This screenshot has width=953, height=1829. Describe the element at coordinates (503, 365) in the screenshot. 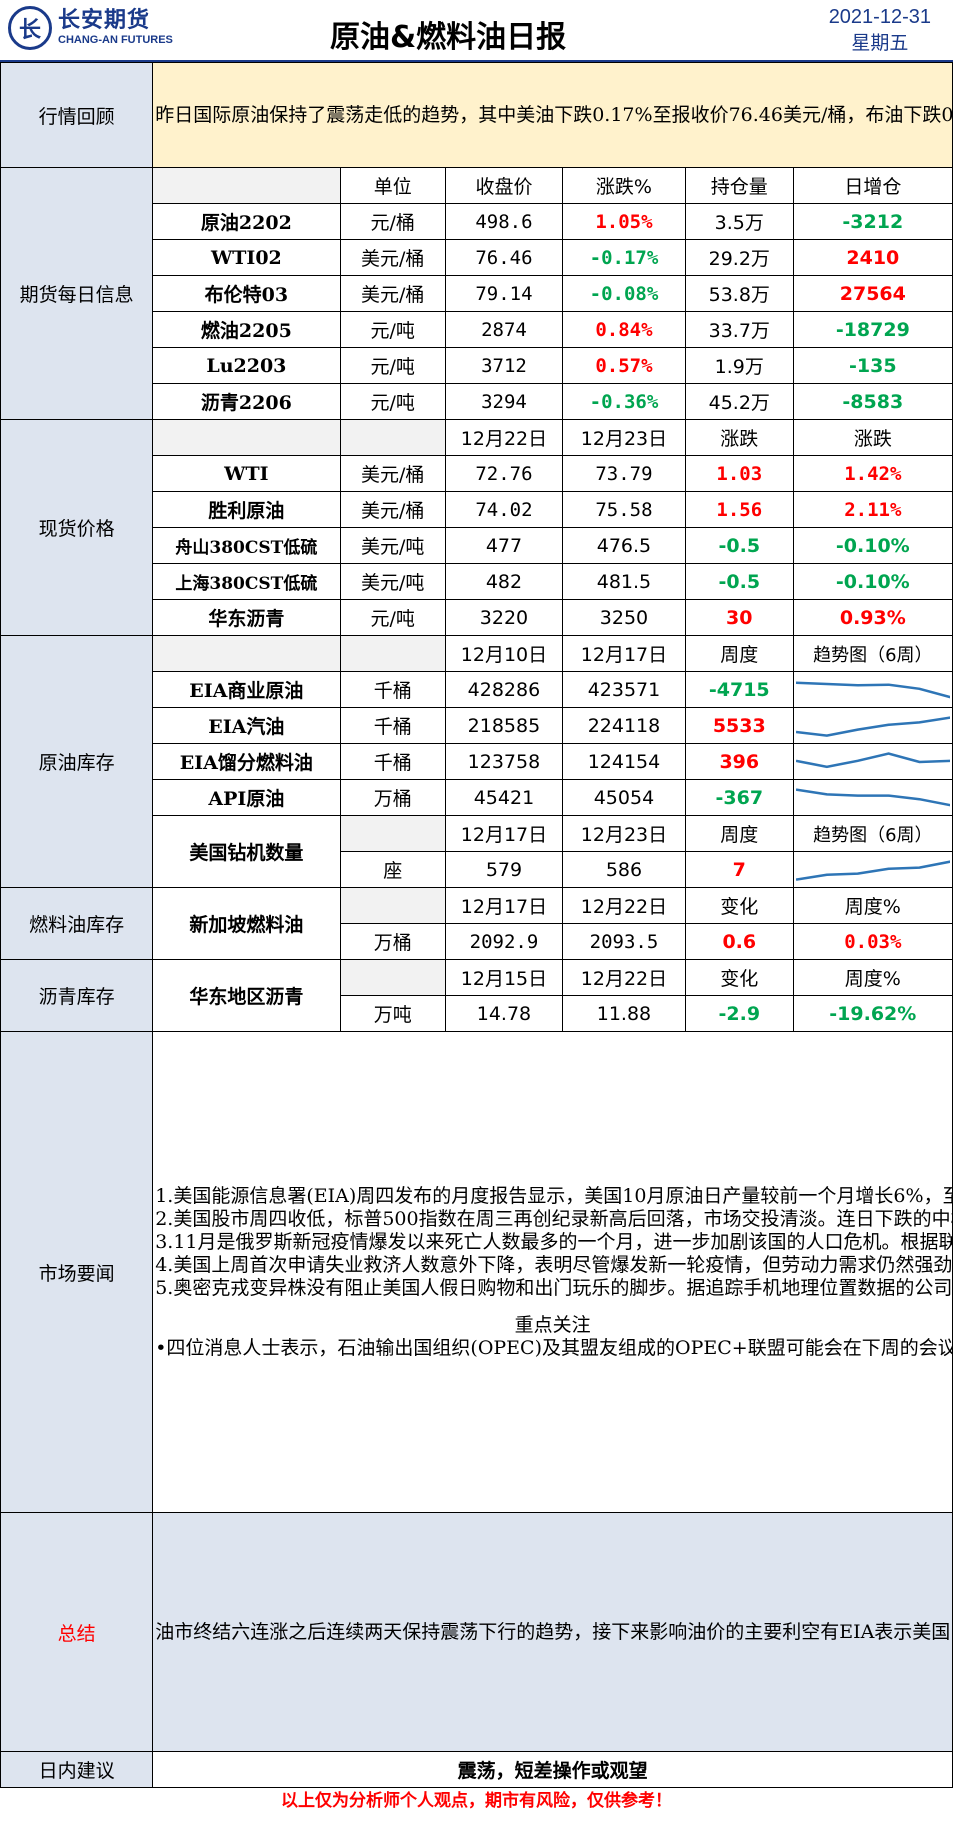

I see `futures-close: 3712` at that location.